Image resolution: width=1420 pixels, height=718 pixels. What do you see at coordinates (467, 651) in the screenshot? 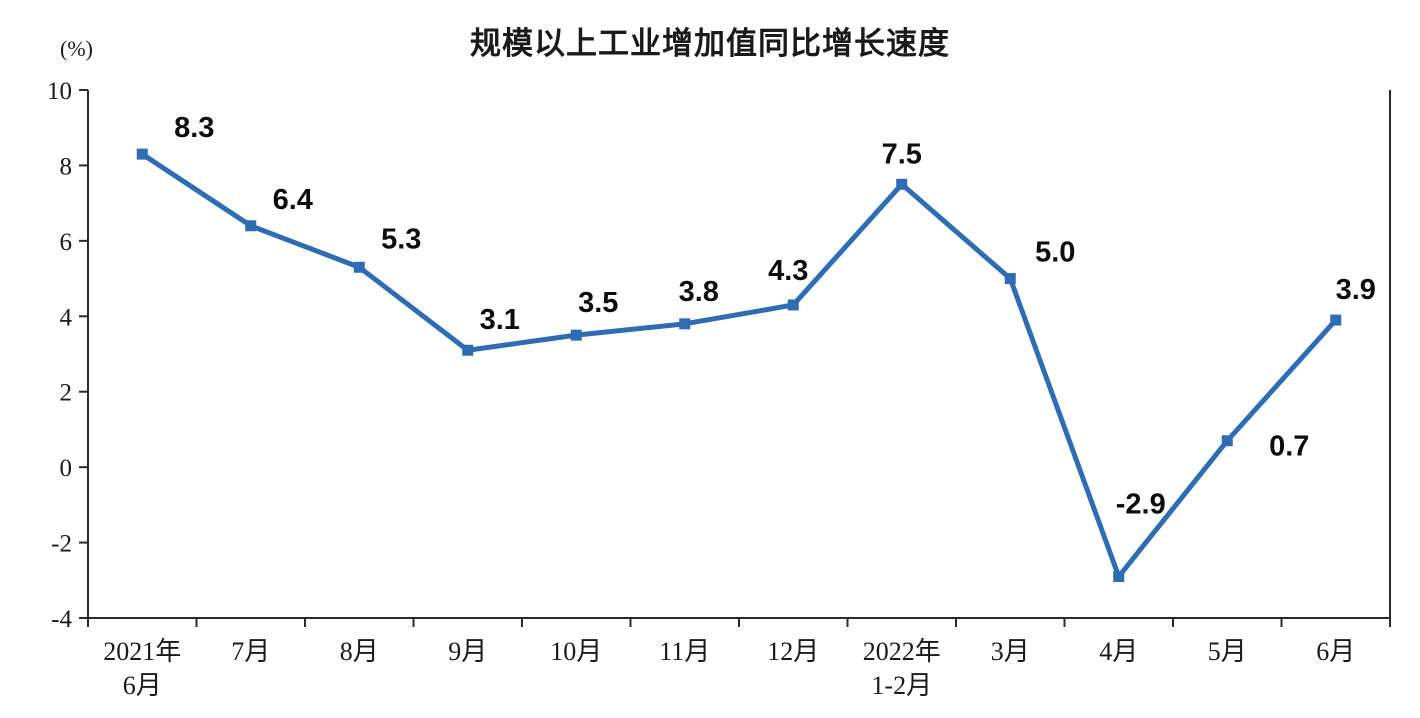
I see `x-tick-label: 9月` at bounding box center [467, 651].